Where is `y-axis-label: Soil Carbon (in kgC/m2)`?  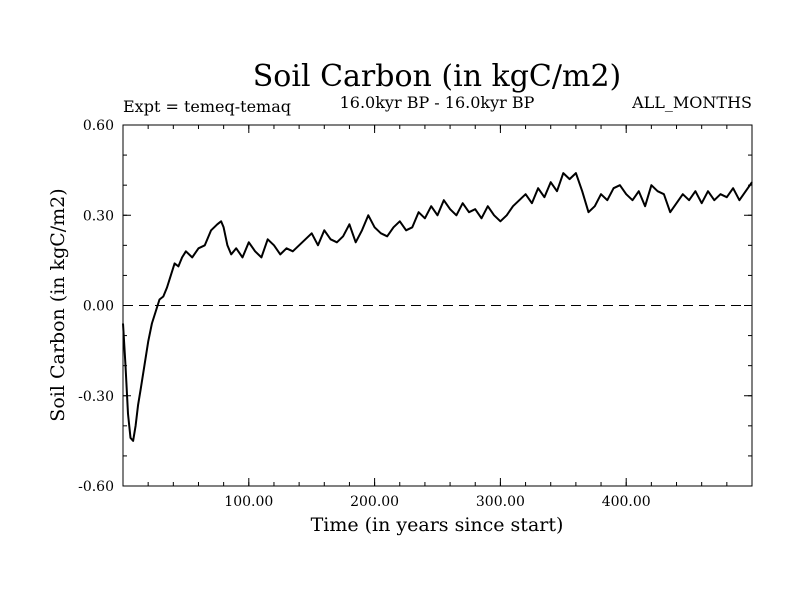
y-axis-label: Soil Carbon (in kgC/m2) is located at coordinates (58, 304).